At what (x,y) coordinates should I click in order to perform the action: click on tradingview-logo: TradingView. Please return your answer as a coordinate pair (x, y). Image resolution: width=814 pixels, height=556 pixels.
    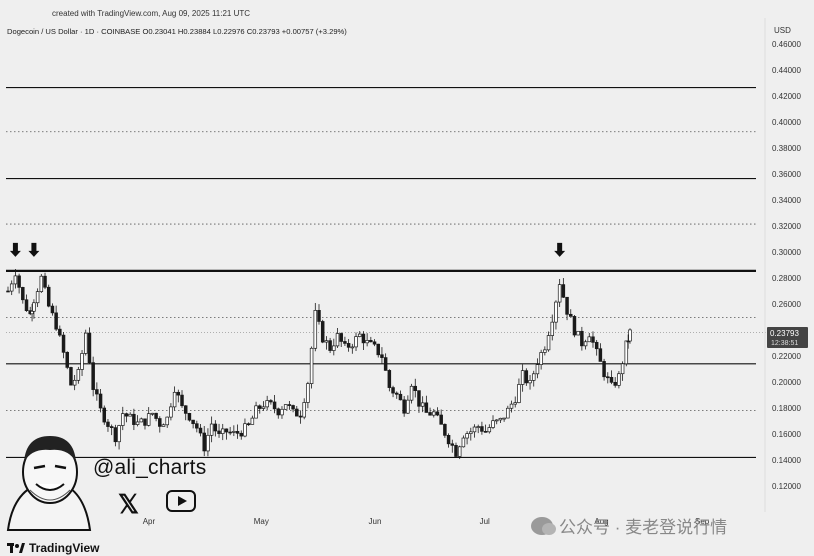
    Looking at the image, I should click on (53, 548).